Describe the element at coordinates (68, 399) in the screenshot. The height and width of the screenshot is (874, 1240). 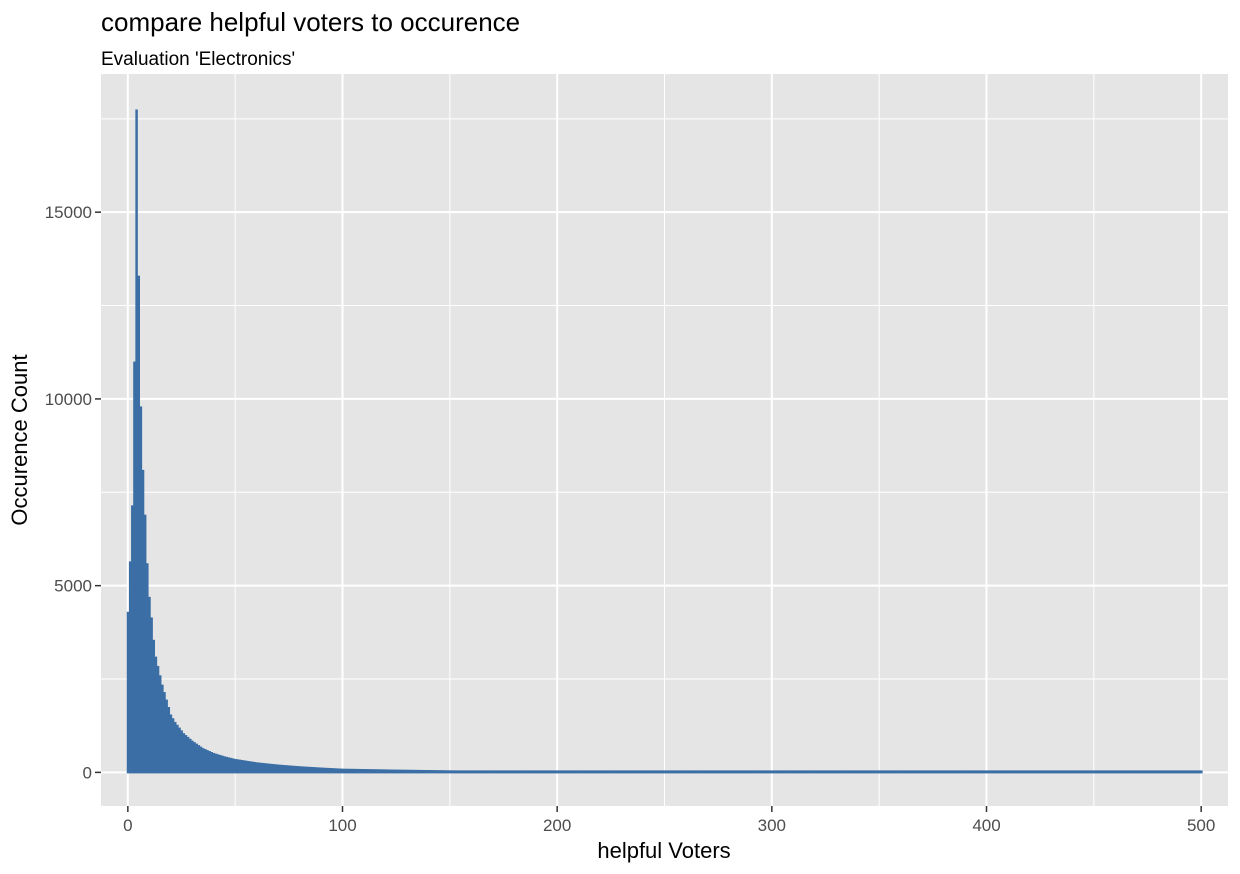
I see `y-tick-label: 10000` at that location.